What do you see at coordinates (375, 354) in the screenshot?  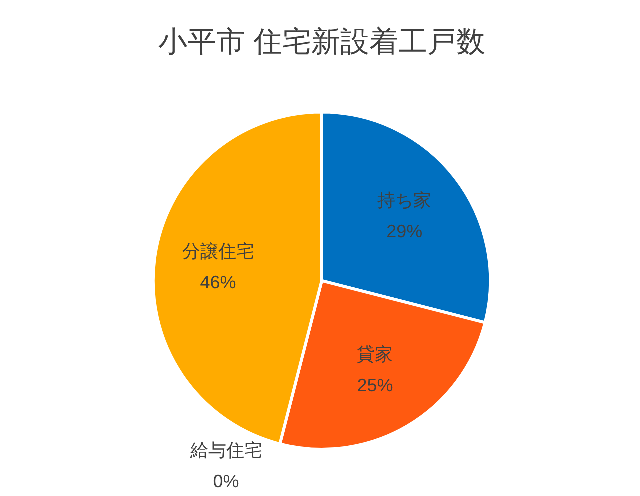 I see `slice-label: 貸家` at bounding box center [375, 354].